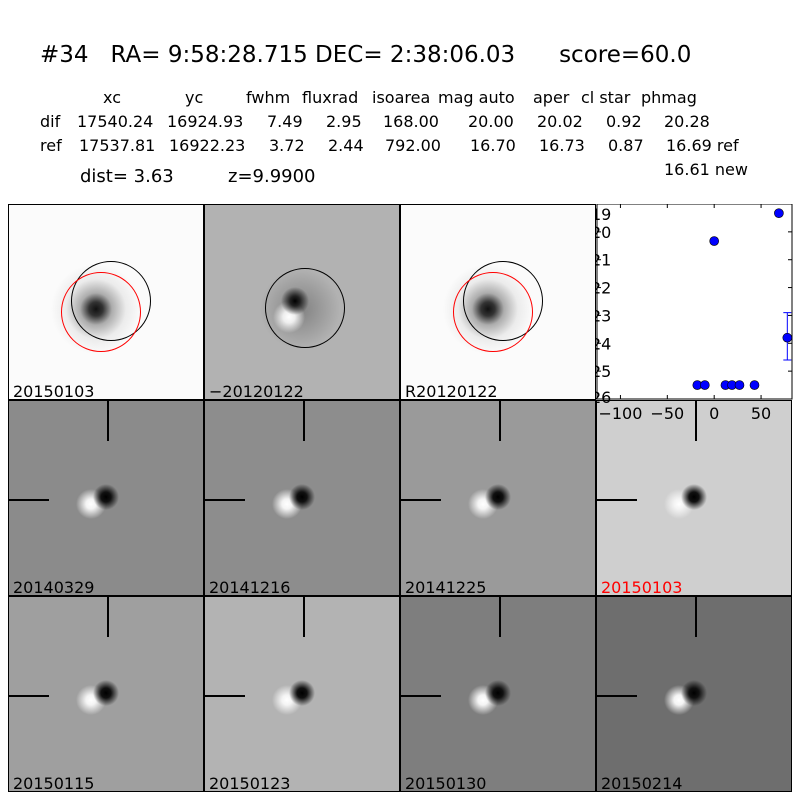 The height and width of the screenshot is (800, 800). I want to click on row-label: ref, so click(51, 145).